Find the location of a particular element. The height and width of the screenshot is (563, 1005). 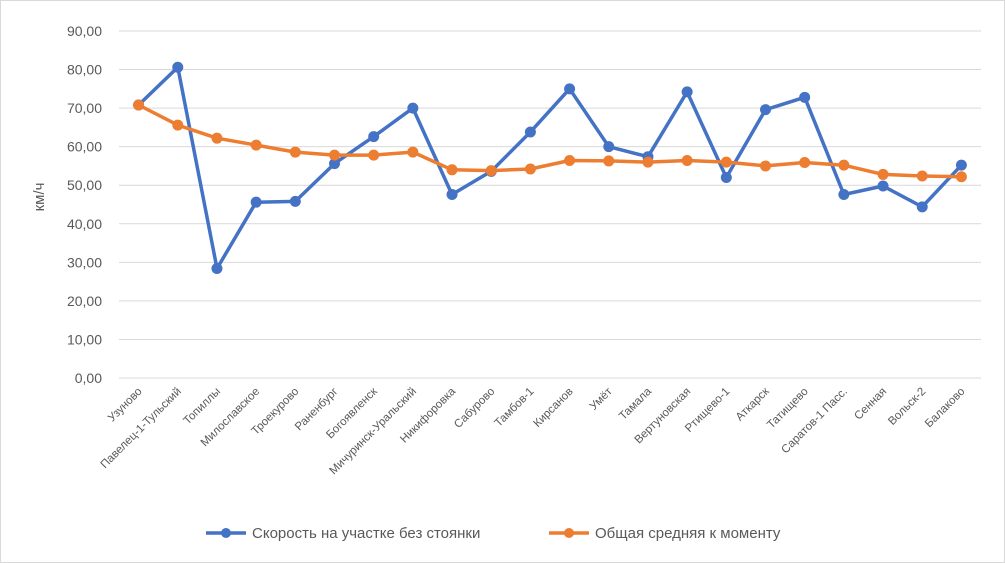

x-tick-label: Павелец-1-Тульский is located at coordinates (141, 428).